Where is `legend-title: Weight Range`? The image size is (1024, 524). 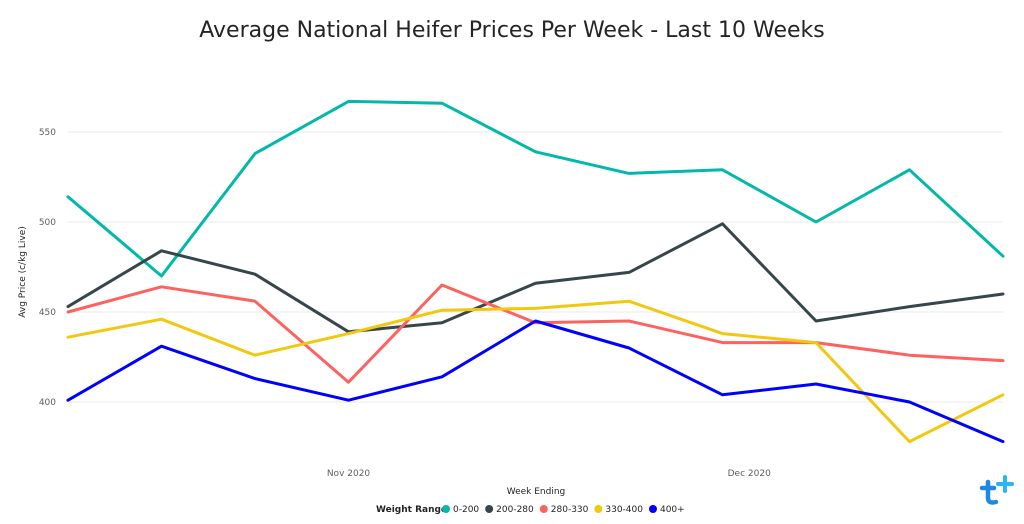
legend-title: Weight Range is located at coordinates (411, 510).